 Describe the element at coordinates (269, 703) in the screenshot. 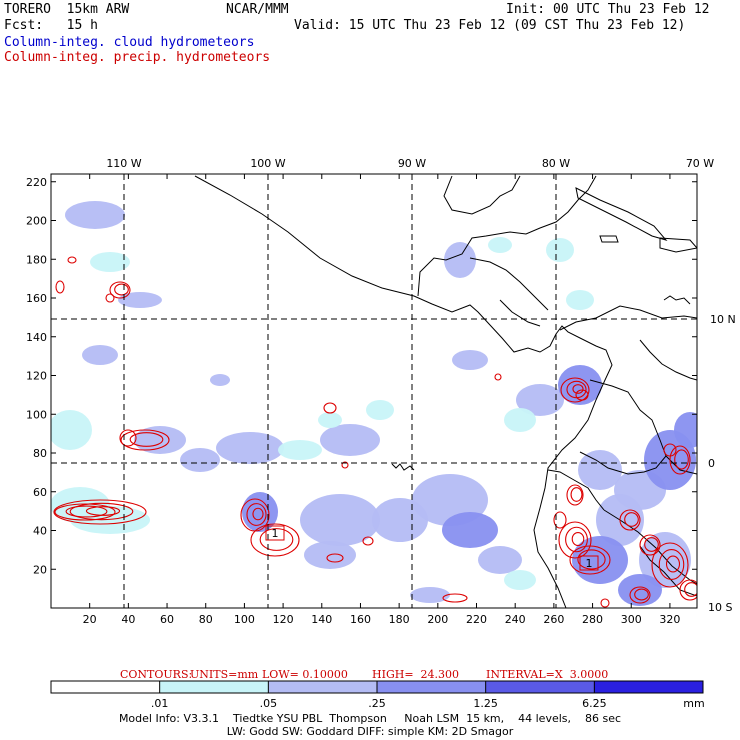

I see `colorbar-tick-label: .05` at that location.